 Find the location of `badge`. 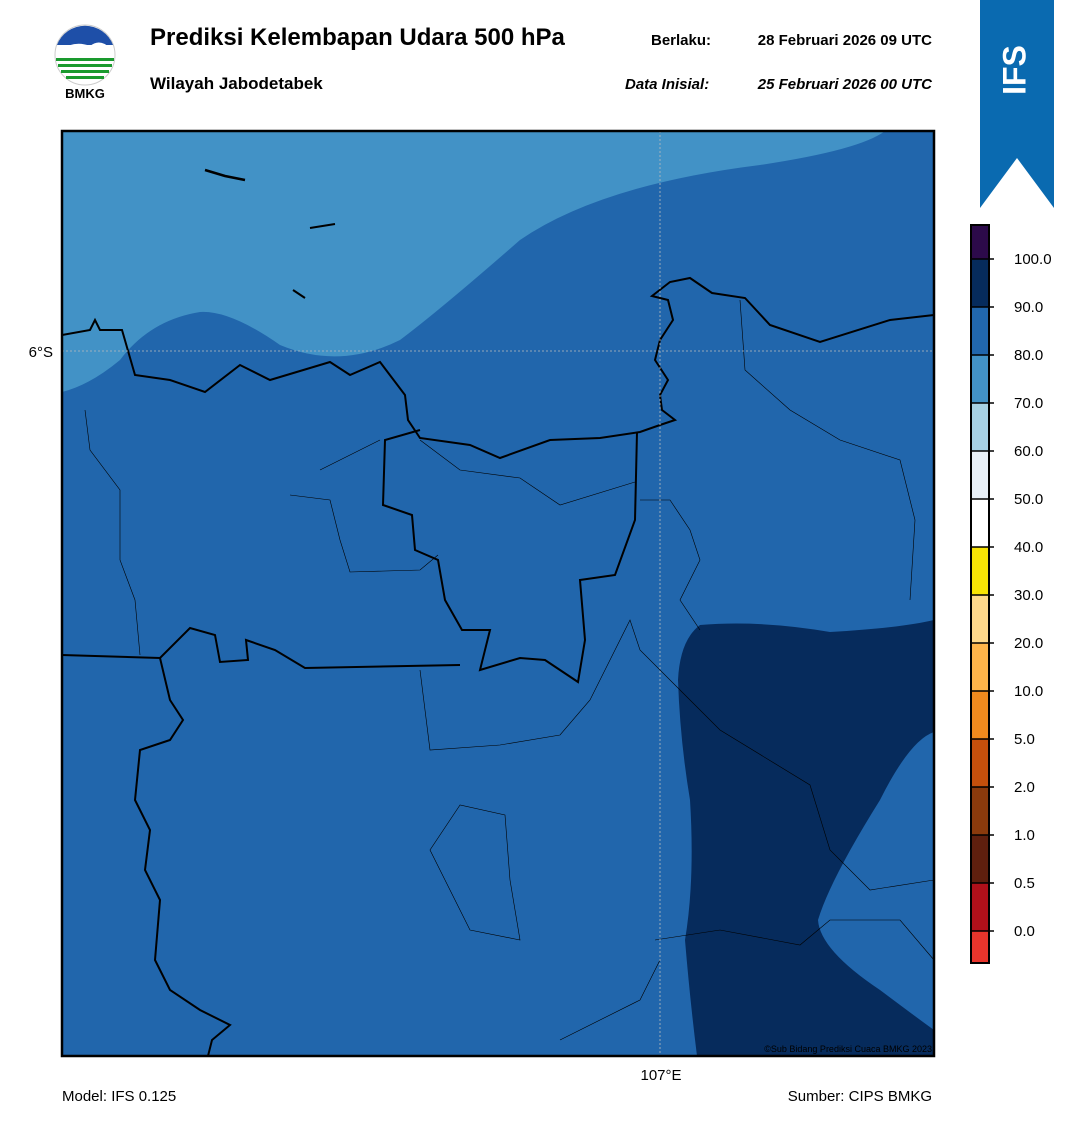

badge is located at coordinates (1017, 104).